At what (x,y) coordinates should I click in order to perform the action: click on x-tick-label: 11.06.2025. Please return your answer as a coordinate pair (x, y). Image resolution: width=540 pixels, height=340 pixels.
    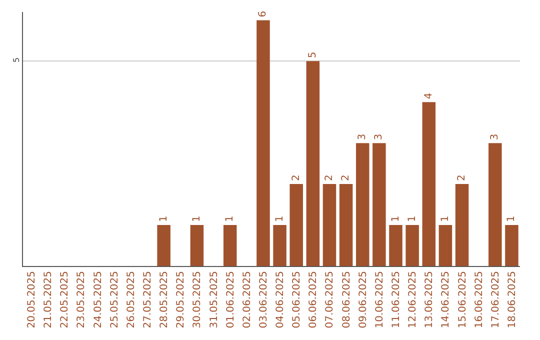
    Looking at the image, I should click on (396, 299).